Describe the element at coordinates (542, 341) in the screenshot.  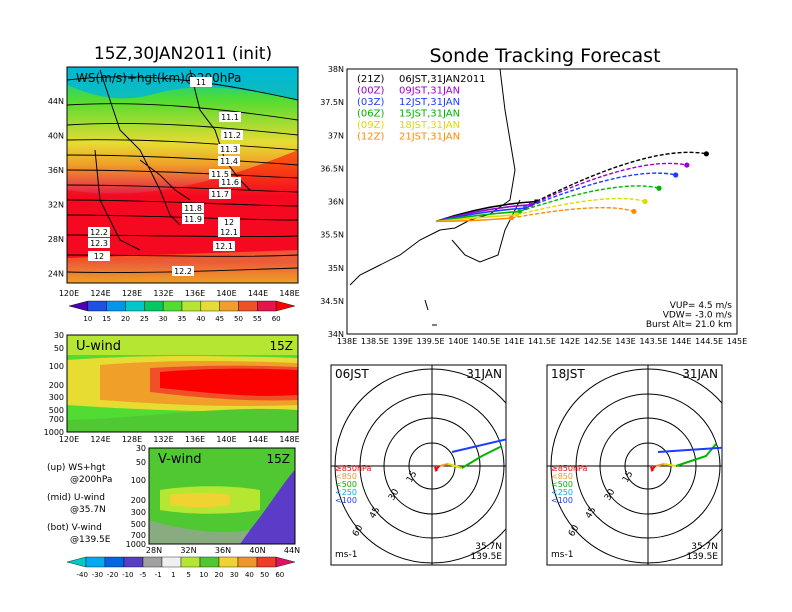
I see `tracking-lon-label: 141.5E` at that location.